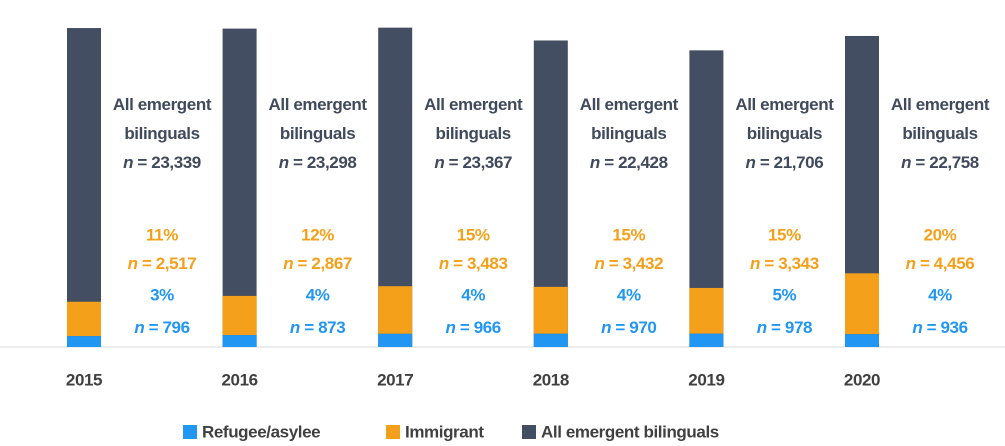 The width and height of the screenshot is (1005, 446). Describe the element at coordinates (785, 294) in the screenshot. I see `refugee-percent-label: 5%` at that location.